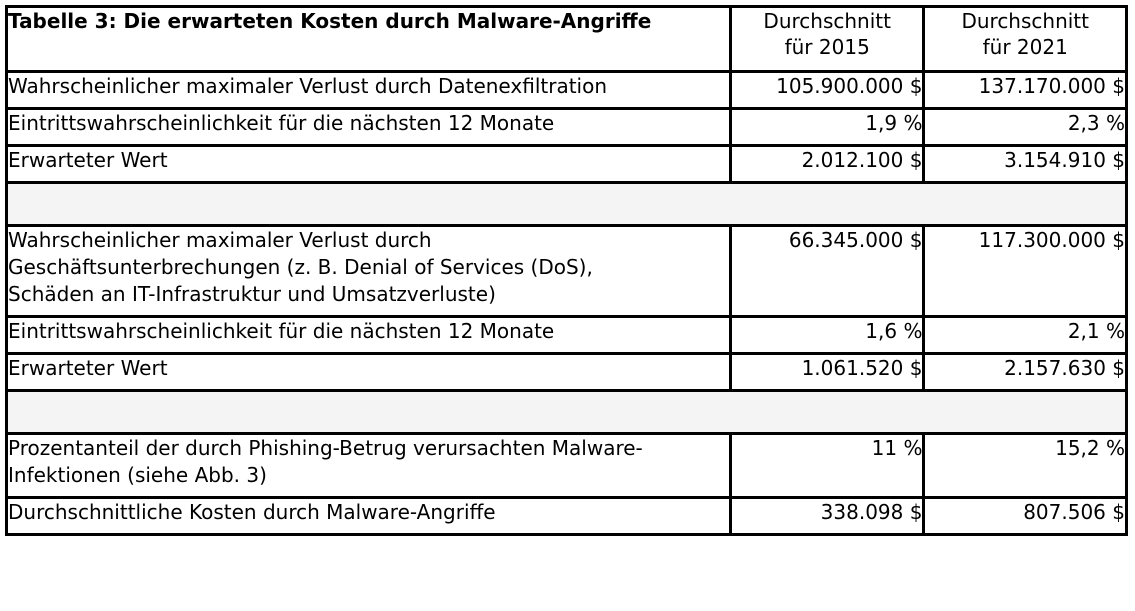 Image resolution: width=1135 pixels, height=611 pixels. Describe the element at coordinates (1025, 21) in the screenshot. I see `column-header-2021-line1: Durchschnitt` at that location.